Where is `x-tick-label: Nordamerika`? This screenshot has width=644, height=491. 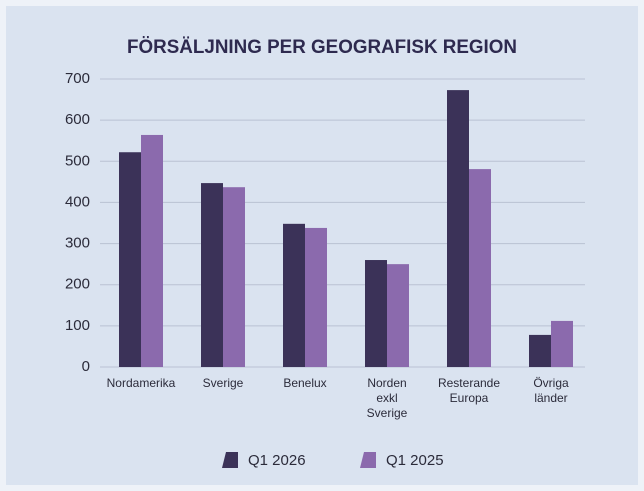 x-tick-label: Nordamerika is located at coordinates (141, 383).